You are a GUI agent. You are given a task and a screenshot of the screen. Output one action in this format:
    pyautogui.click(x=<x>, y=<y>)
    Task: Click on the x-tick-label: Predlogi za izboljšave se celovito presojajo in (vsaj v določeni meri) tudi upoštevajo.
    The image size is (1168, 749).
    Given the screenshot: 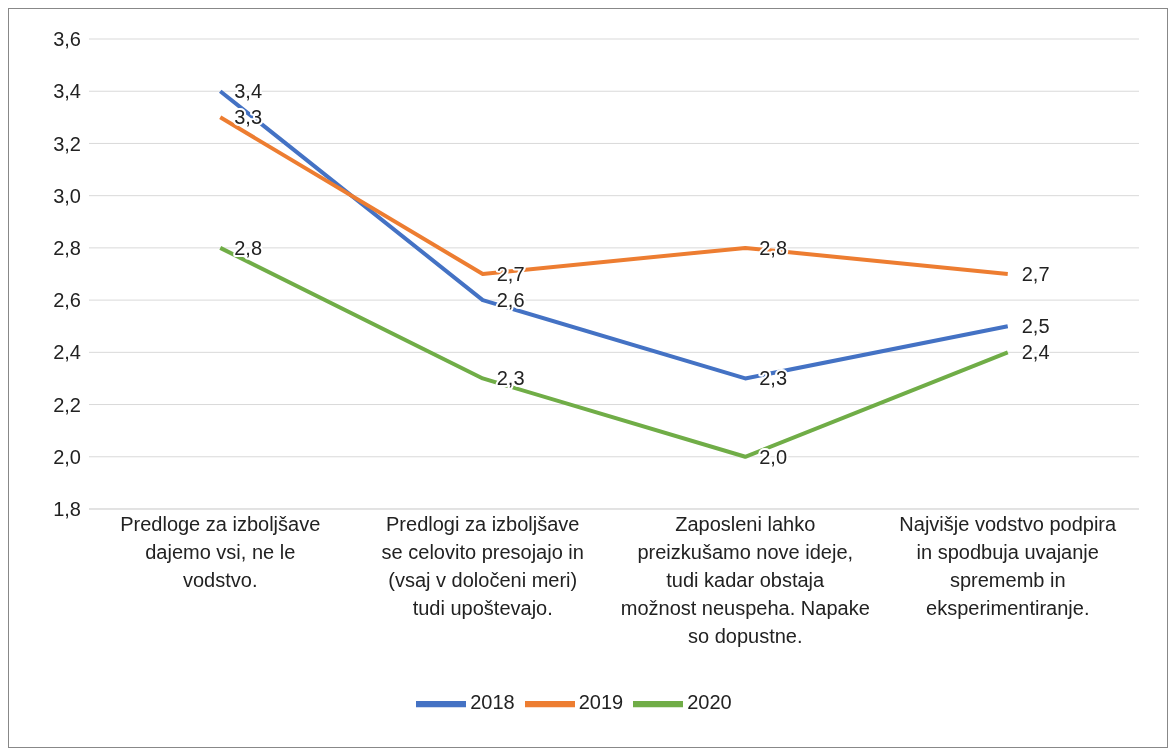 What is the action you would take?
    pyautogui.click(x=482, y=566)
    